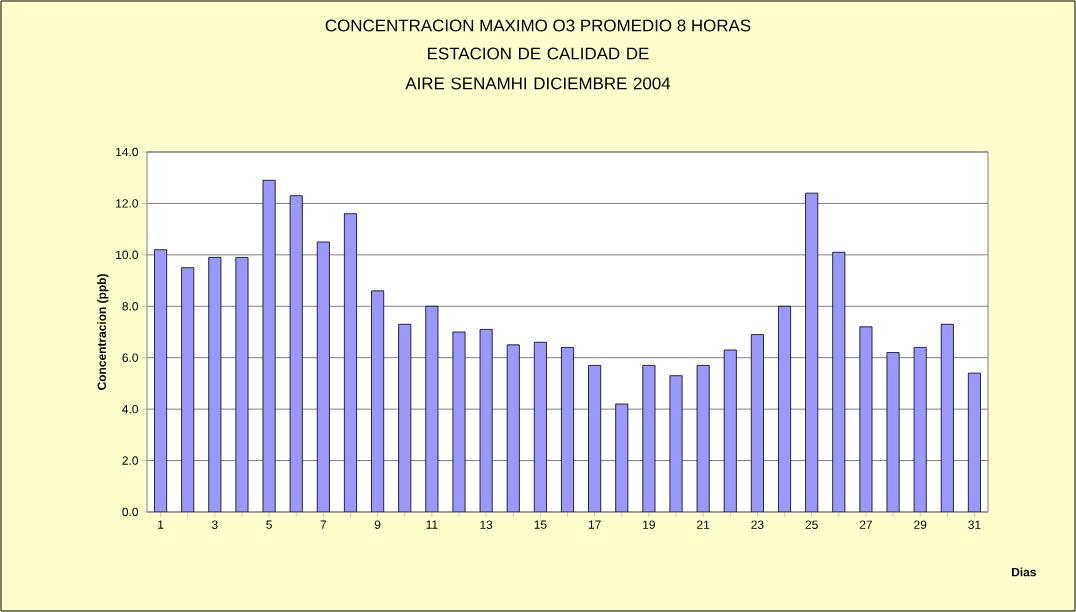 The height and width of the screenshot is (612, 1076). Describe the element at coordinates (214, 524) in the screenshot. I see `x-tick-label: 3` at that location.